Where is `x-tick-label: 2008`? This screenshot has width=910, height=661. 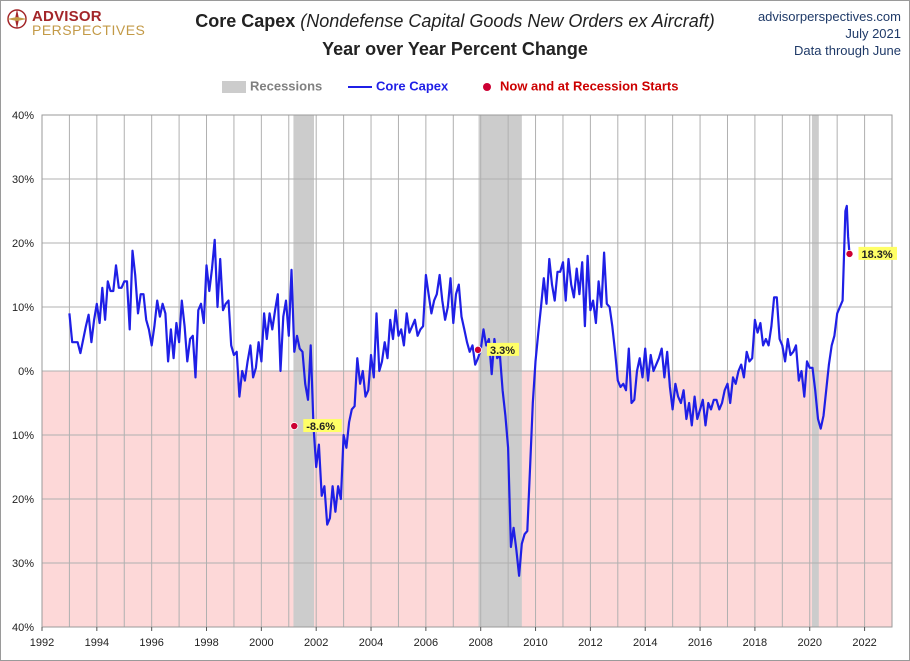 x-tick-label: 2008 is located at coordinates (480, 643).